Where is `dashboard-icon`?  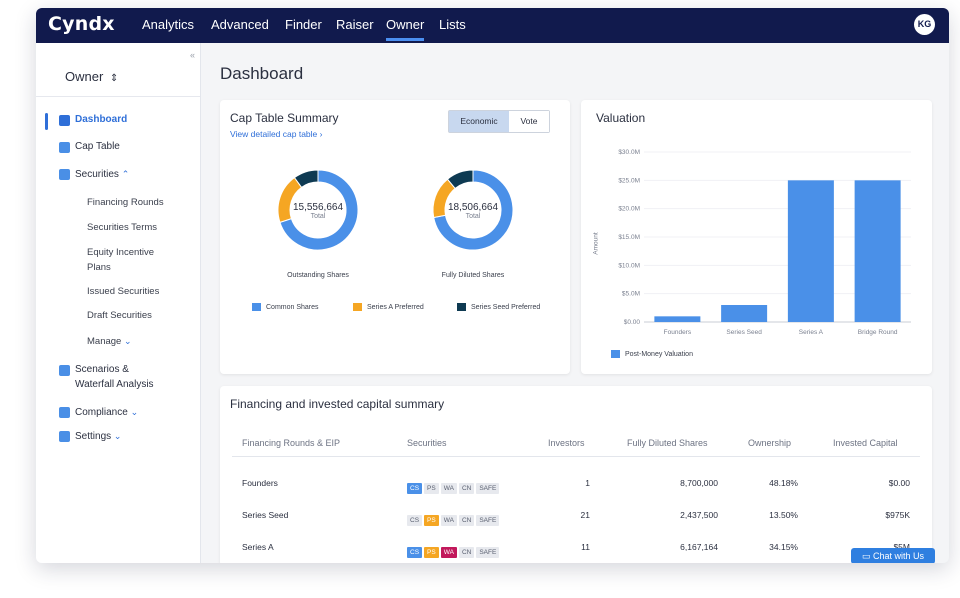 dashboard-icon is located at coordinates (64, 120).